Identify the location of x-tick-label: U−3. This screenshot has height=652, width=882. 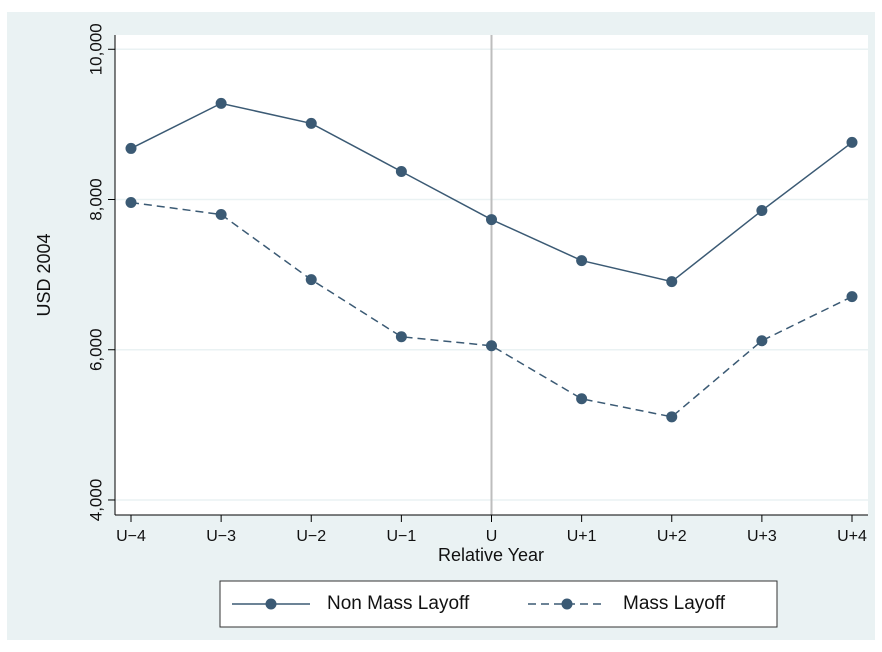
(221, 536).